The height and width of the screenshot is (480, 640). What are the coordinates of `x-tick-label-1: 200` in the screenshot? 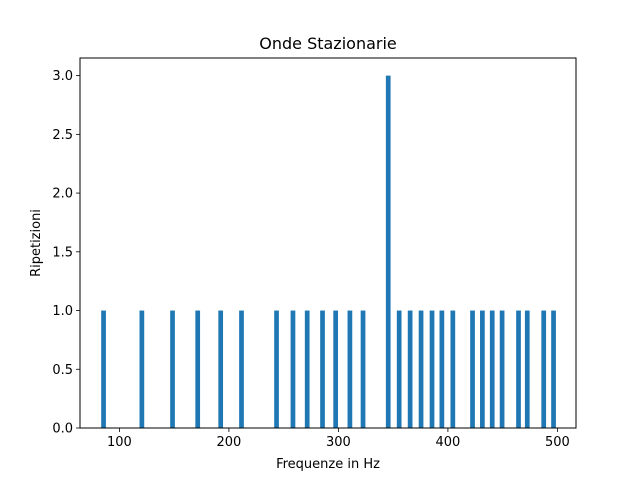 It's located at (228, 442).